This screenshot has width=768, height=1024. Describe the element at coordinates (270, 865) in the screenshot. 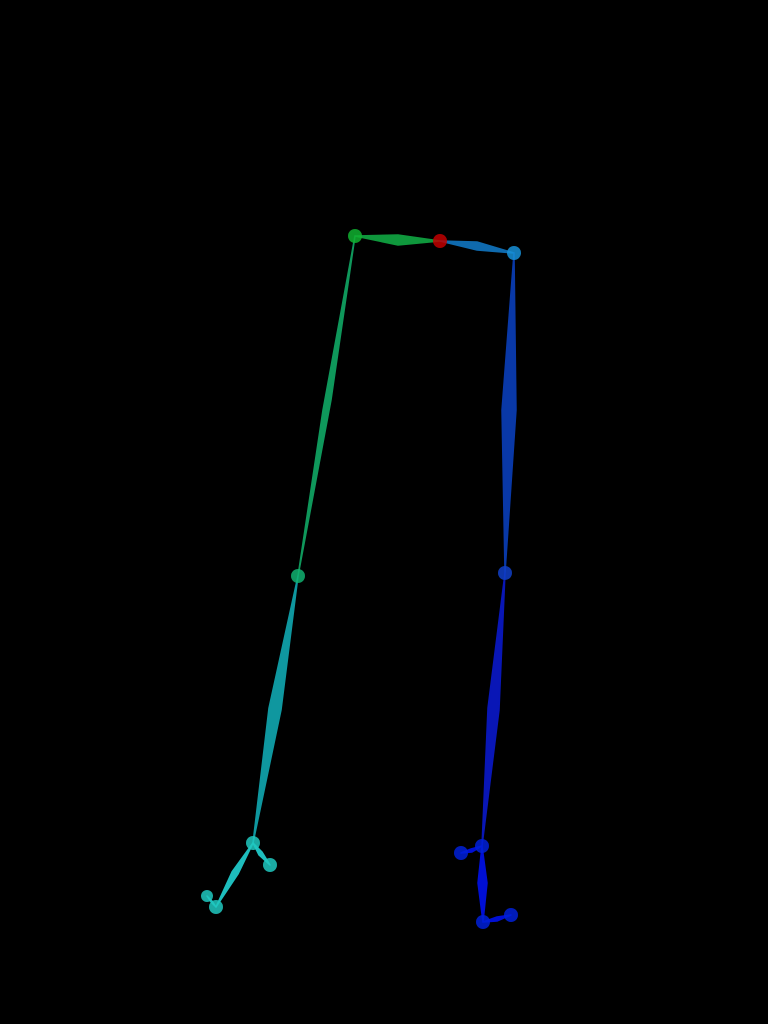

I see `left-toe-joint` at that location.